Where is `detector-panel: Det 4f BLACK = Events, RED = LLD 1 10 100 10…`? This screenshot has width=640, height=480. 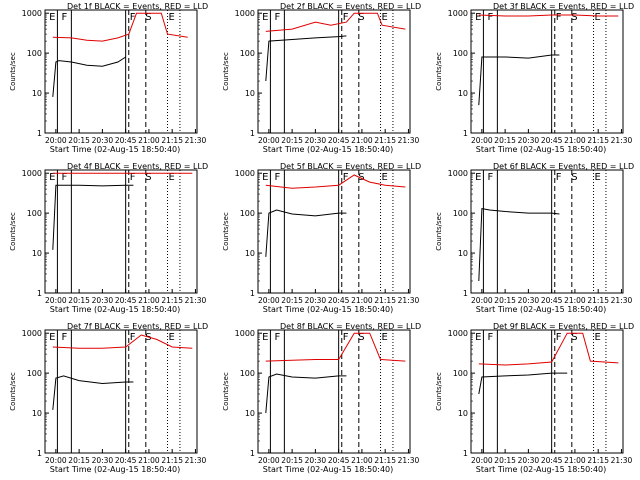 detector-panel: Det 4f BLACK = Events, RED = LLD 1 10 100 10… is located at coordinates (108, 238).